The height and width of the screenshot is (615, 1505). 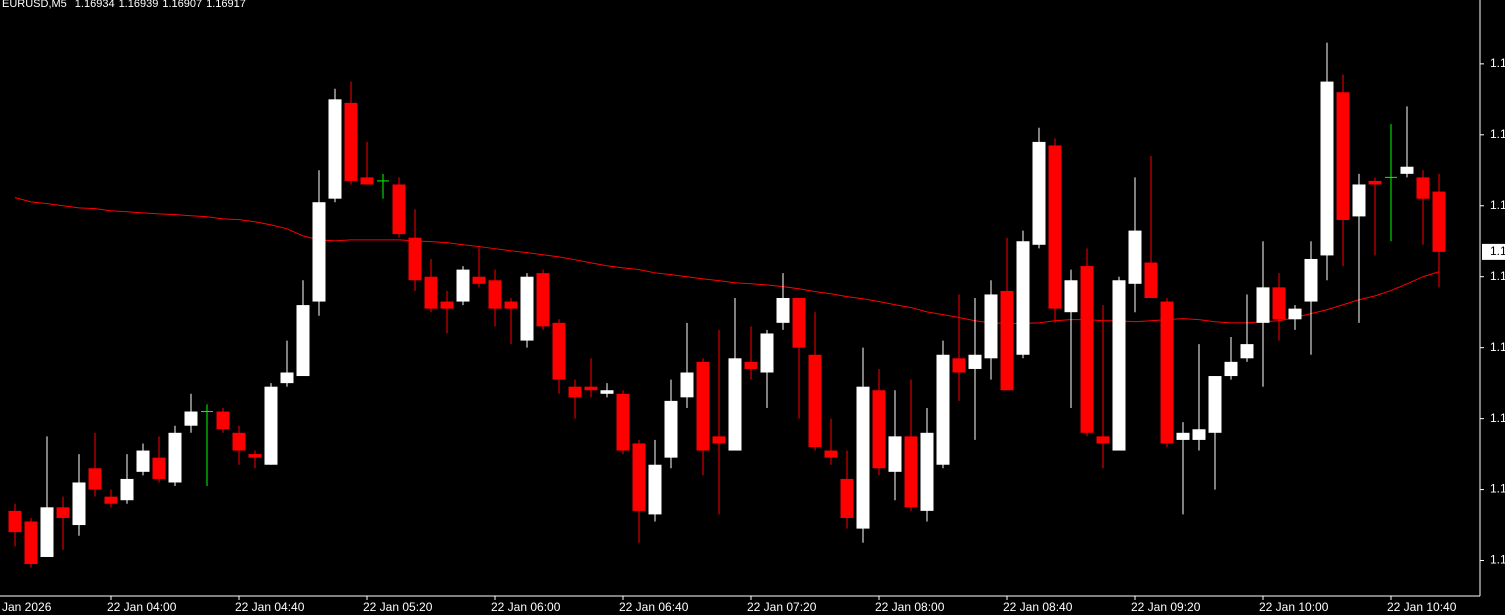 What do you see at coordinates (1497, 251) in the screenshot?
I see `price-tag-label: 1.1` at bounding box center [1497, 251].